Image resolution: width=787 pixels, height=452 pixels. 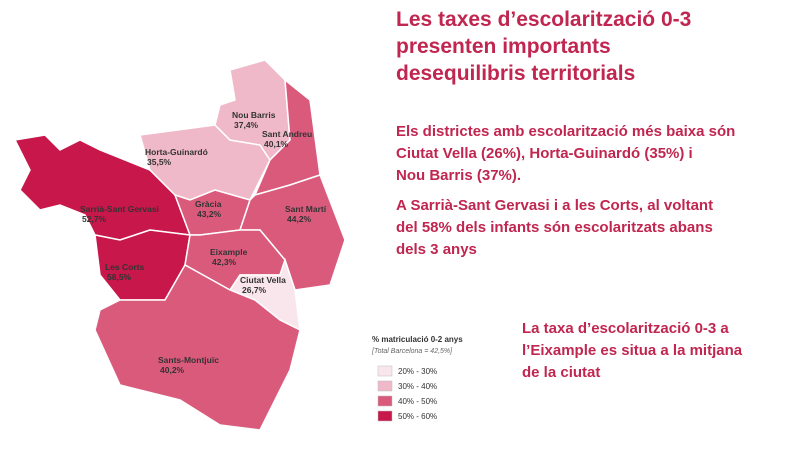 What do you see at coordinates (287, 134) in the screenshot?
I see `district-name: Sant Andreu` at bounding box center [287, 134].